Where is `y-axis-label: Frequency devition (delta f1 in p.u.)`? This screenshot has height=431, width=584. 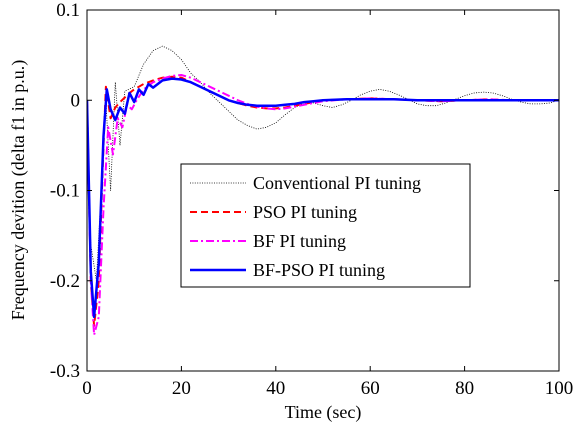
y-axis-label: Frequency devition (delta f1 in p.u.) is located at coordinates (18, 190).